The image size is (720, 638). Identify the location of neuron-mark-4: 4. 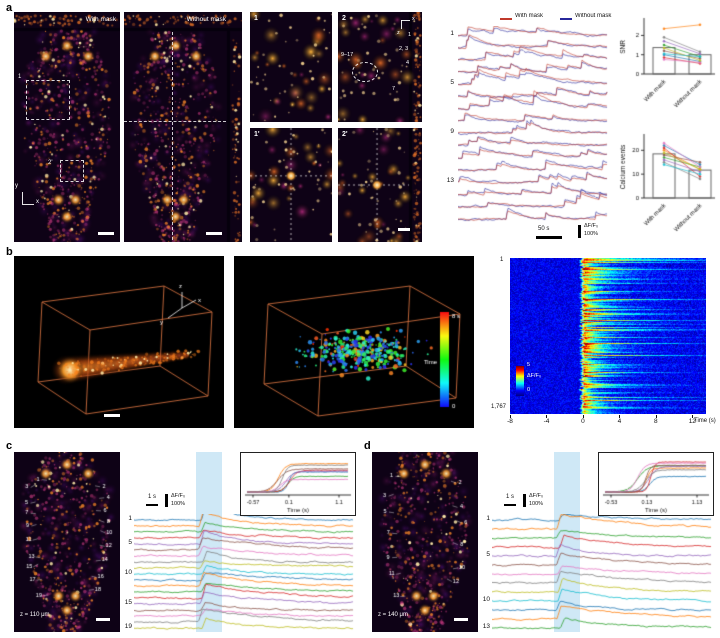
(408, 63).